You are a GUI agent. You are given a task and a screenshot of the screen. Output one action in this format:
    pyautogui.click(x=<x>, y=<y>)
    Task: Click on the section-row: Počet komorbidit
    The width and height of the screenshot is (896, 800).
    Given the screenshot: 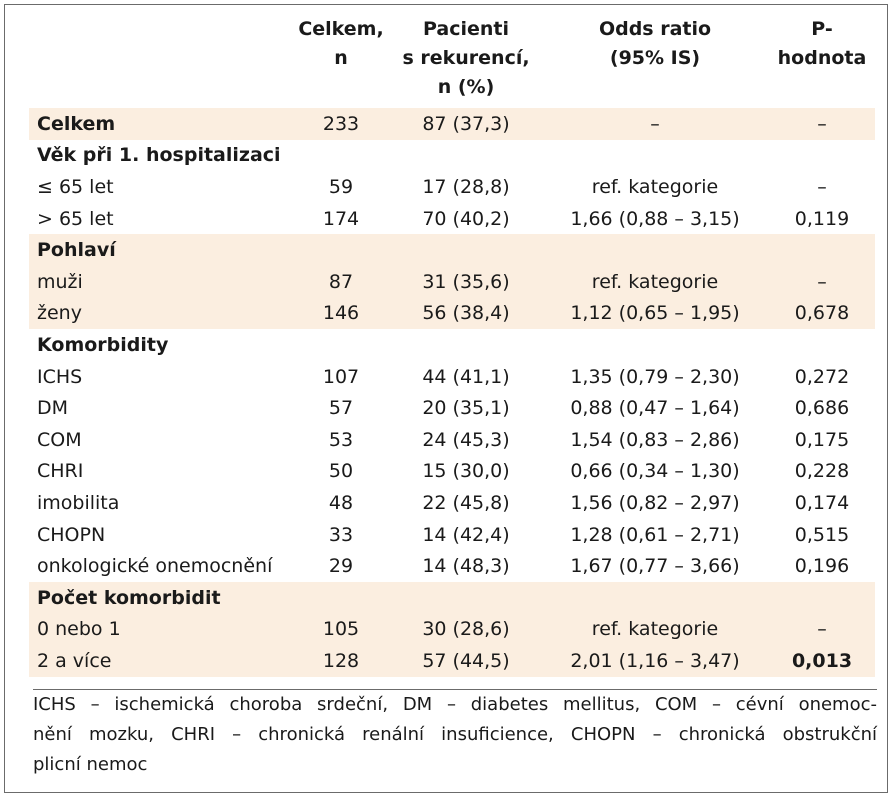 What is the action you would take?
    pyautogui.click(x=452, y=597)
    